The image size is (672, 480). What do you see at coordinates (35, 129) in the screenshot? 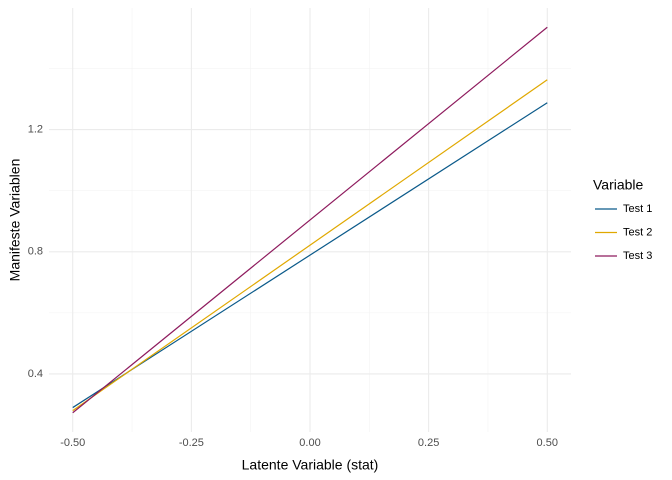
I see `y-tick-label: 1.2` at bounding box center [35, 129].